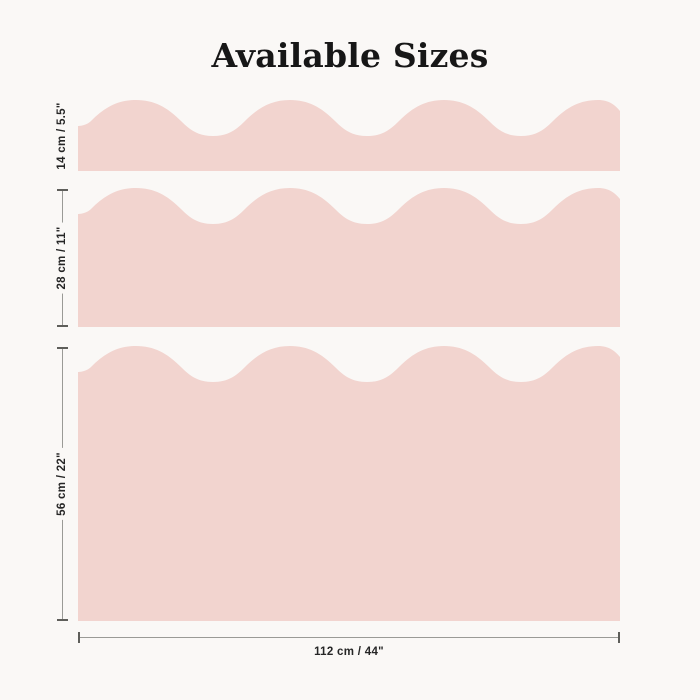  What do you see at coordinates (62, 484) in the screenshot?
I see `dimension-label-large: 56 cm / 22"` at bounding box center [62, 484].